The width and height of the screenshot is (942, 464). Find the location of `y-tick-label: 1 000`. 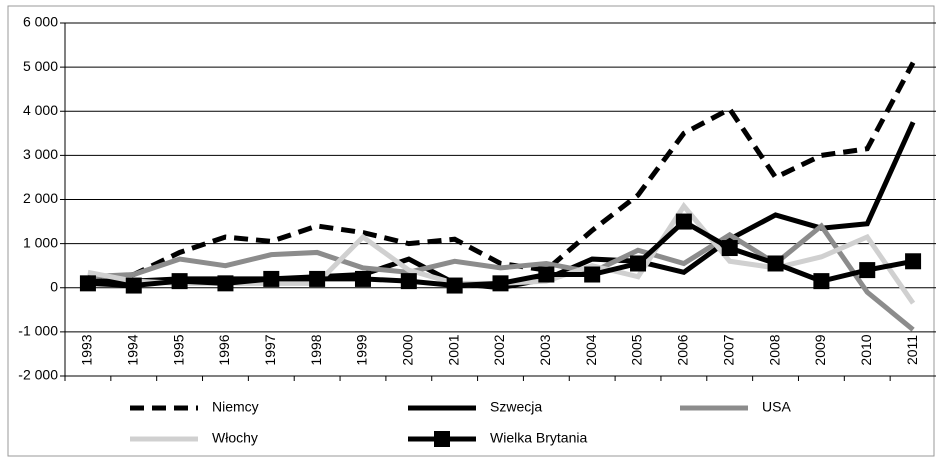

y-tick-label: 1 000 is located at coordinates (40, 242).